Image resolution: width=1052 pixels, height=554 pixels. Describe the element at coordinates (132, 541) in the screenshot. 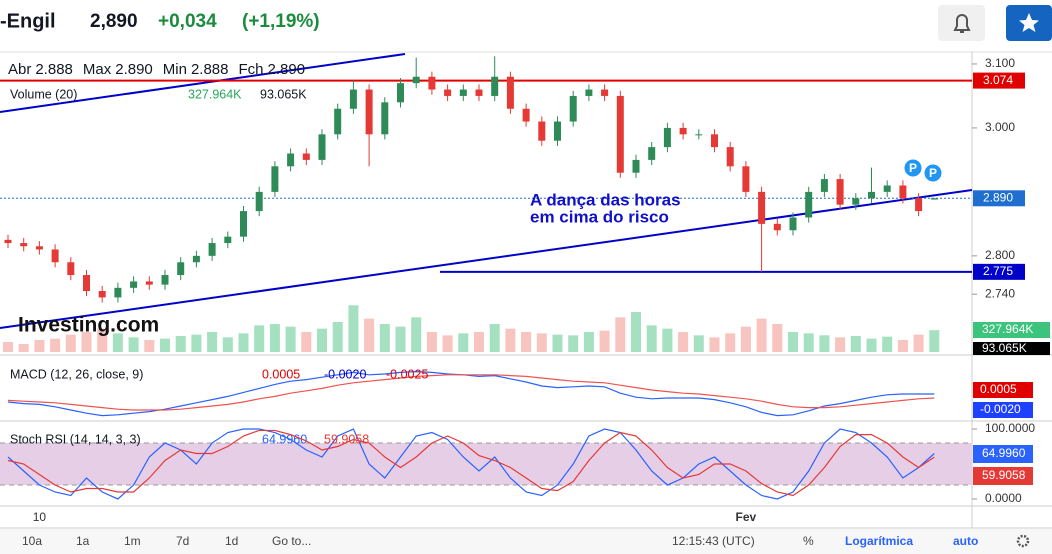

I see `range-button: 1m` at that location.